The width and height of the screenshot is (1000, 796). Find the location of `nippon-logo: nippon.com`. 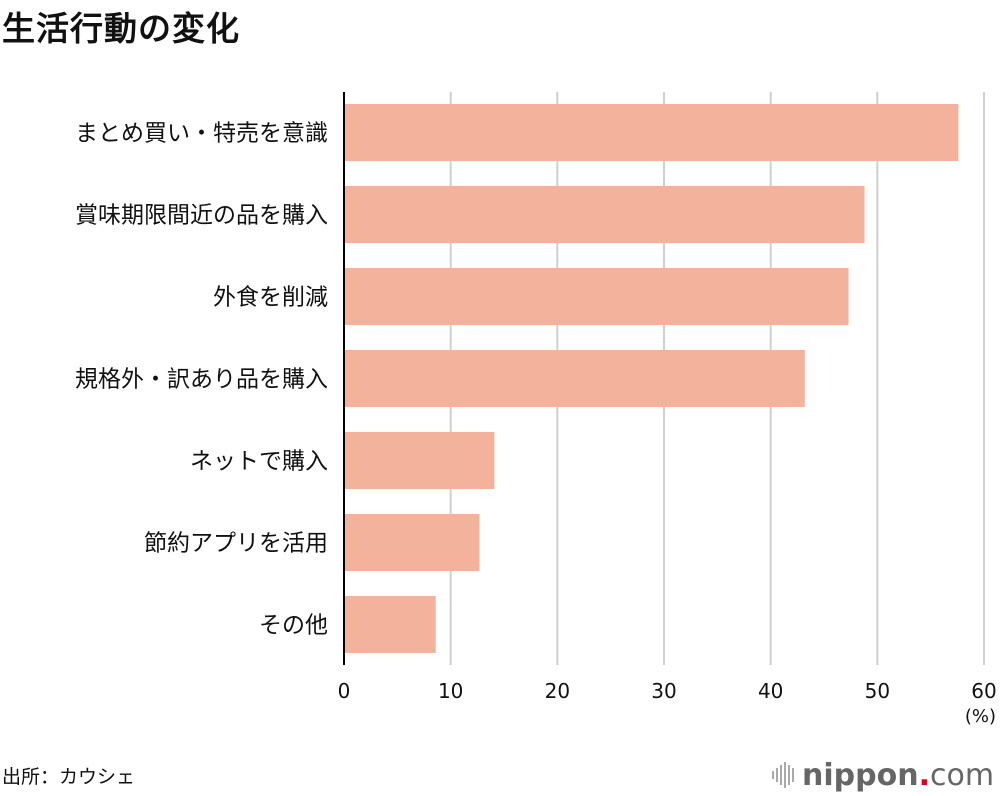

nippon-logo: nippon.com is located at coordinates (883, 775).